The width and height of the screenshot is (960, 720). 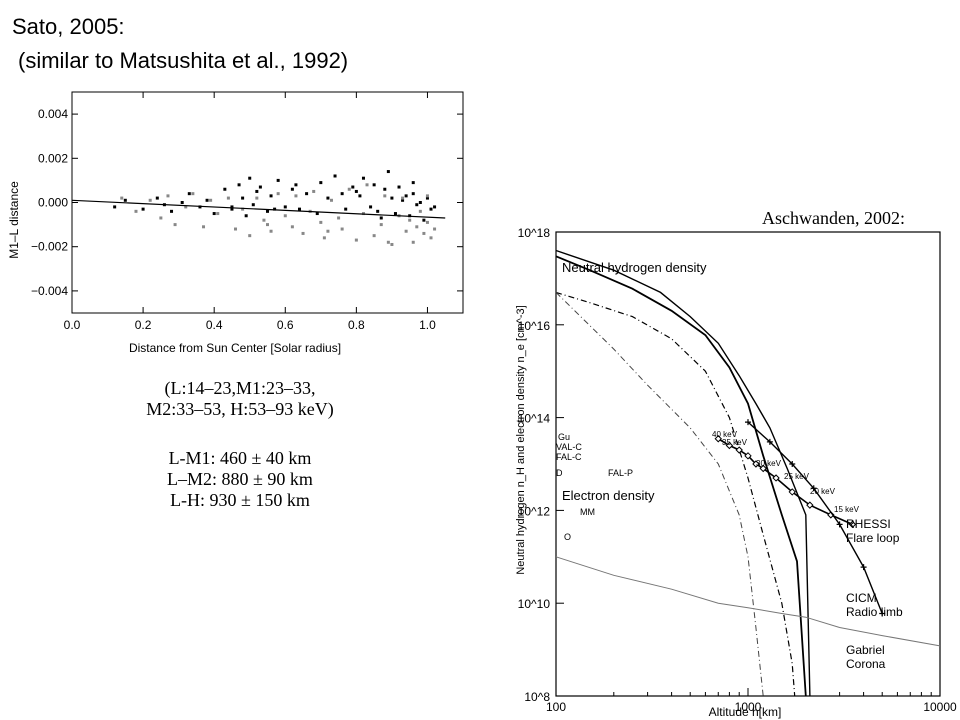 What do you see at coordinates (53, 158) in the screenshot?
I see `scatter-y-tick-label: 0.002` at bounding box center [53, 158].